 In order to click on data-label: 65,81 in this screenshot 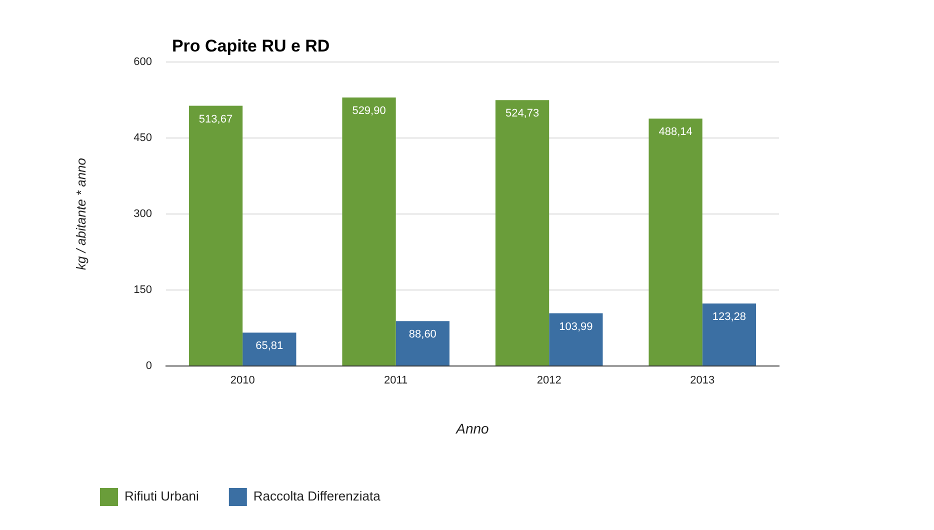, I will do `click(270, 346)`.